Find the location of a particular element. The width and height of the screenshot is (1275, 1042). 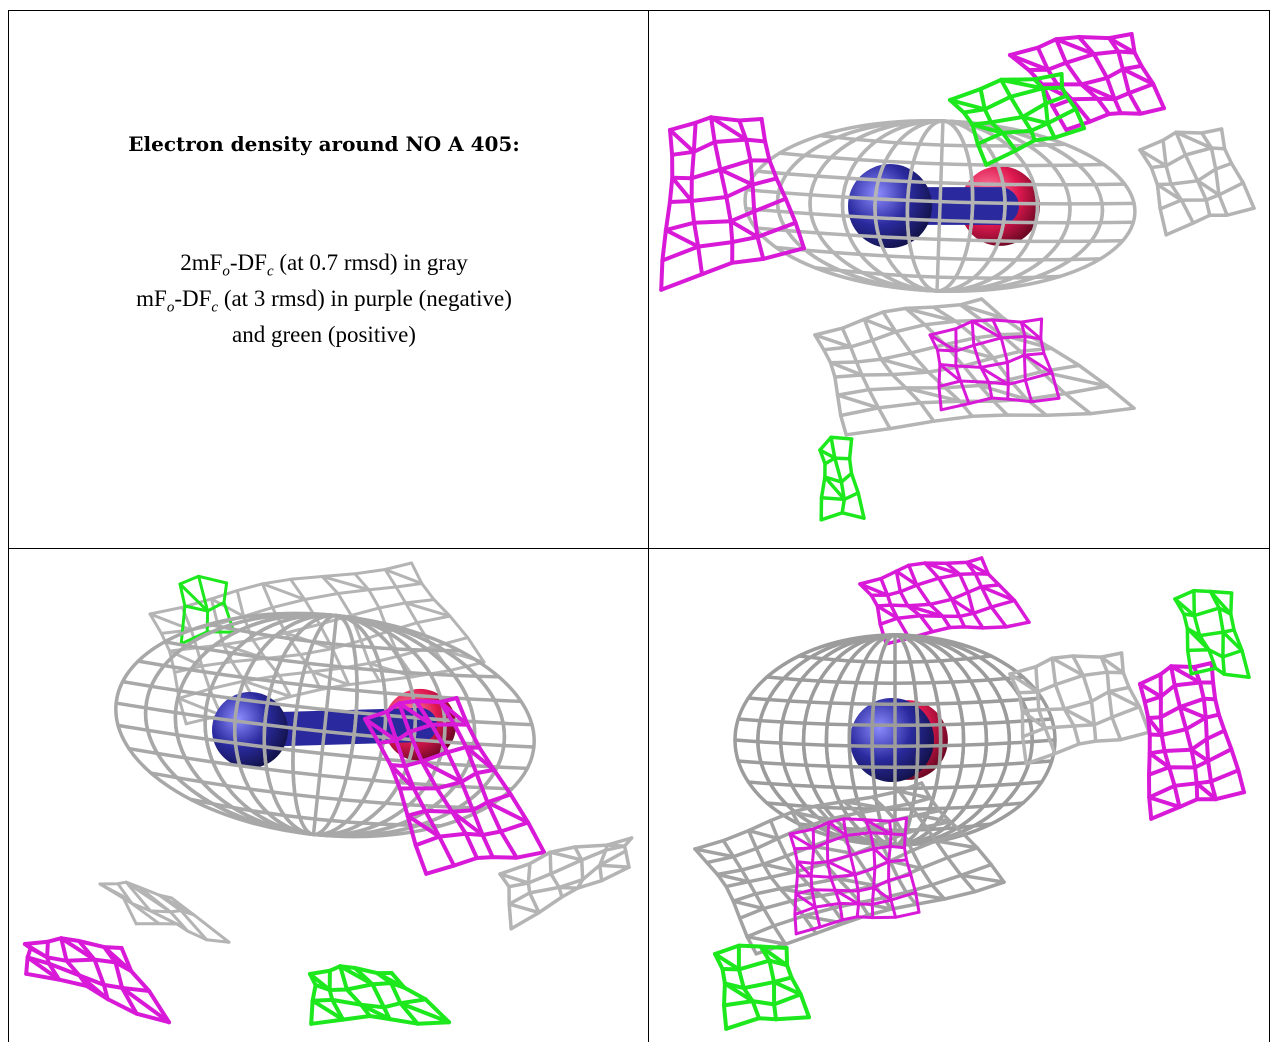

frame-left is located at coordinates (8, 526).